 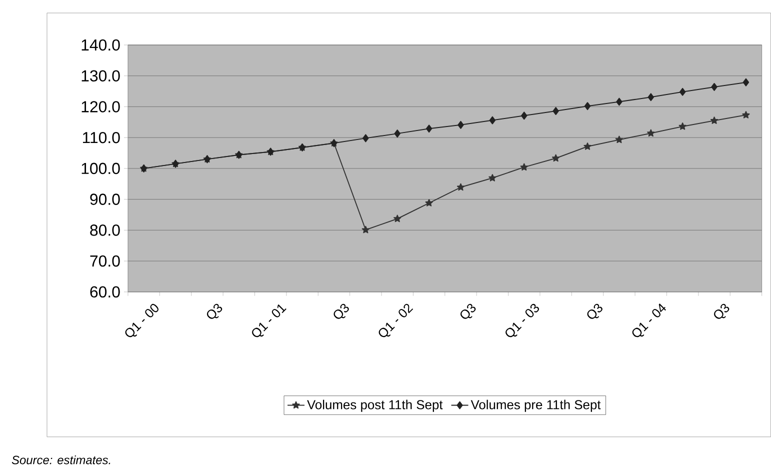 What do you see at coordinates (101, 168) in the screenshot?
I see `y-tick-label: 100.0` at bounding box center [101, 168].